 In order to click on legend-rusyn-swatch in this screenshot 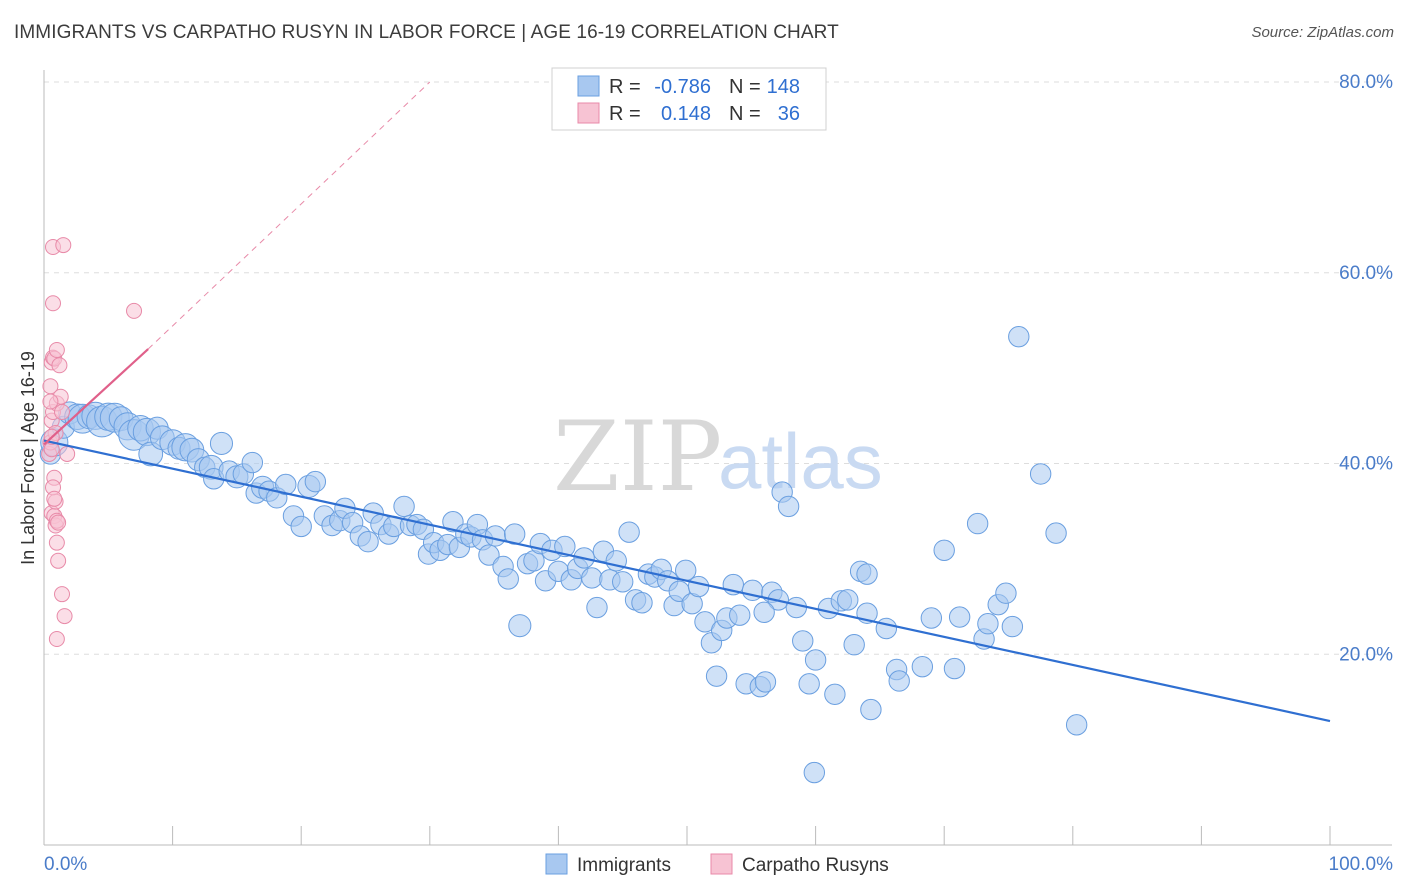, I will do `click(721, 864)`.